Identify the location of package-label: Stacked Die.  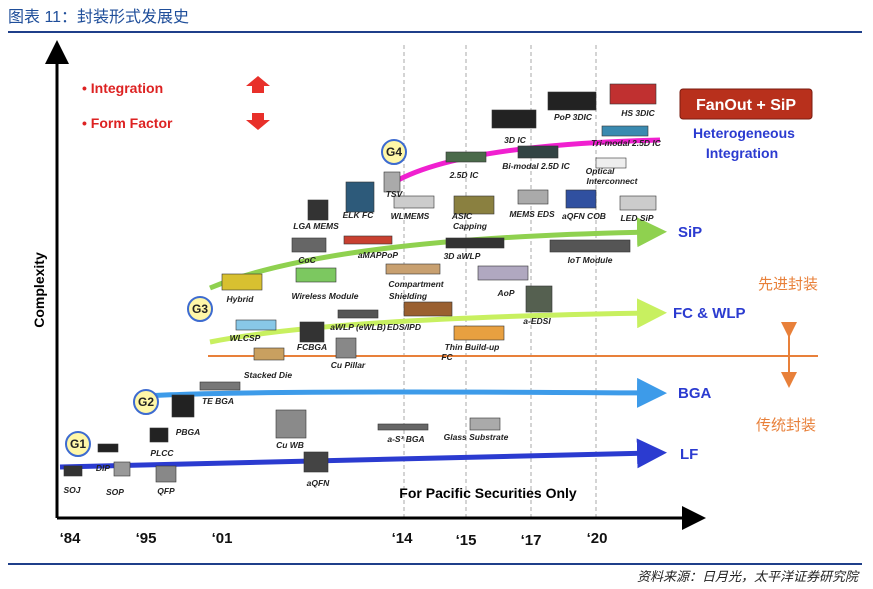
(268, 375).